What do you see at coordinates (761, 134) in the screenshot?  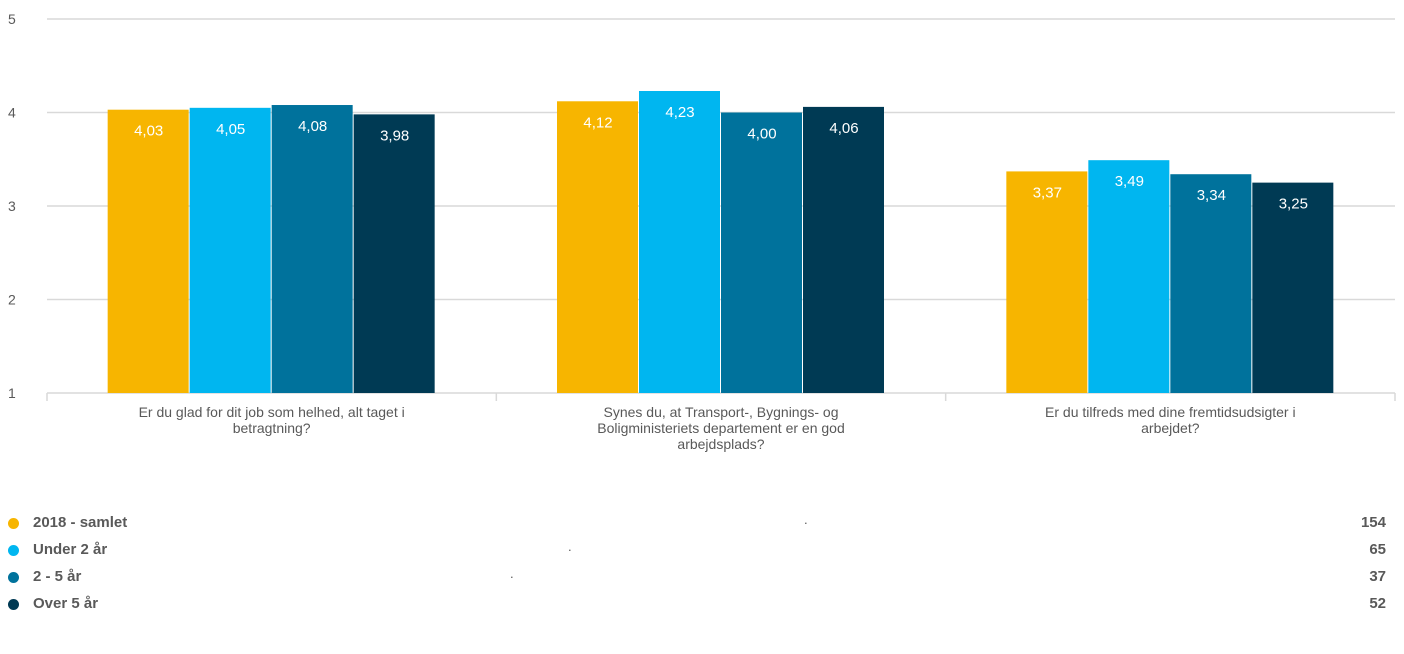 I see `bar-value-label: 4,00` at bounding box center [761, 134].